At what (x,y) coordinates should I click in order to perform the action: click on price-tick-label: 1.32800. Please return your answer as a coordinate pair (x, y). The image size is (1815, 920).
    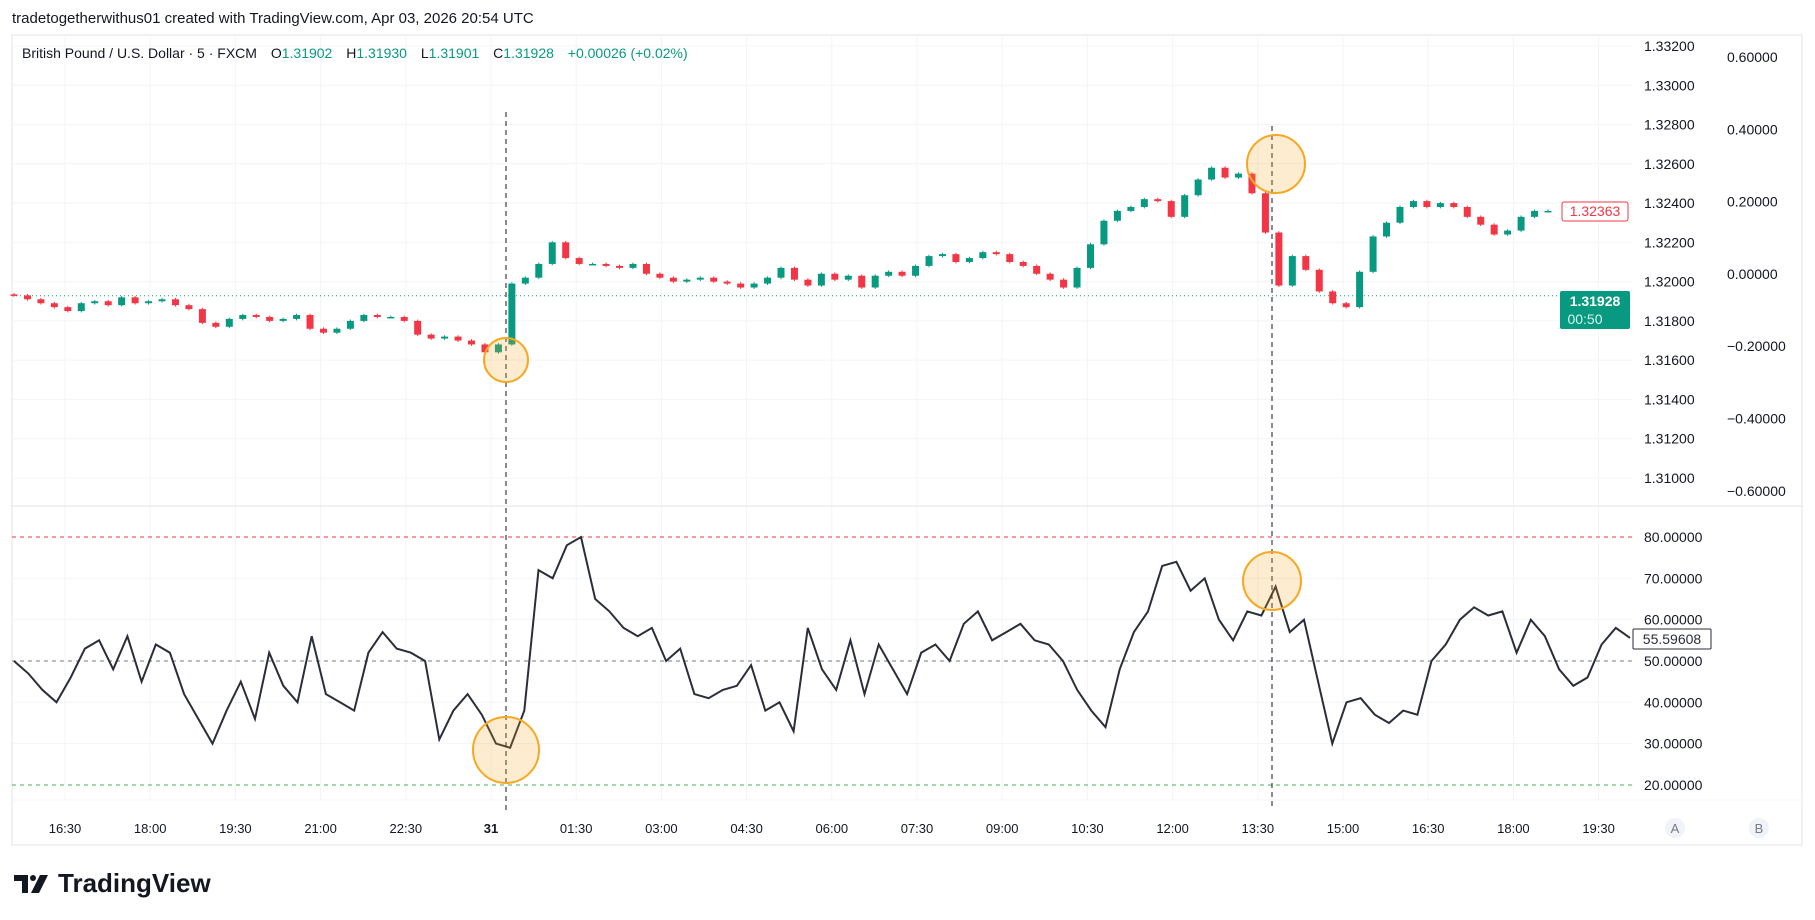
    Looking at the image, I should click on (1669, 125).